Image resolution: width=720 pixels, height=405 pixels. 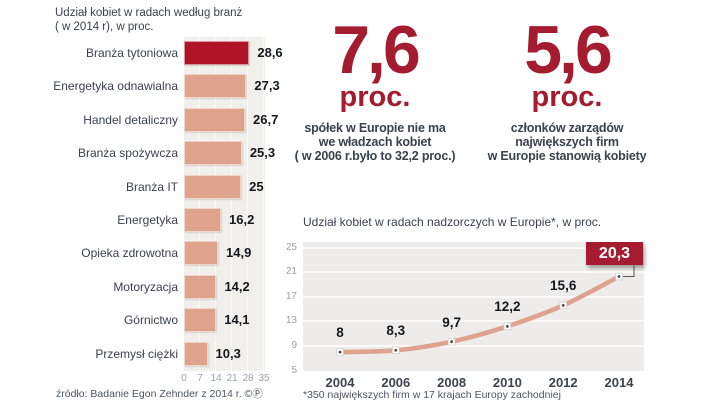 I want to click on line-x-tick: 2014, so click(x=619, y=382).